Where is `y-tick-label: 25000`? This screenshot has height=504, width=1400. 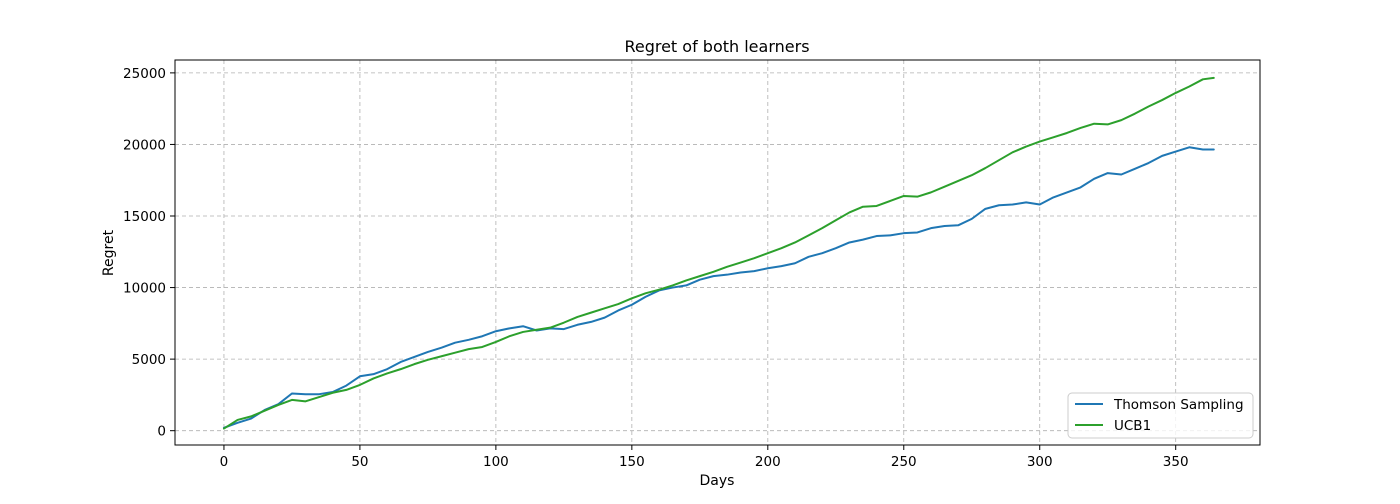 y-tick-label: 25000 is located at coordinates (144, 74).